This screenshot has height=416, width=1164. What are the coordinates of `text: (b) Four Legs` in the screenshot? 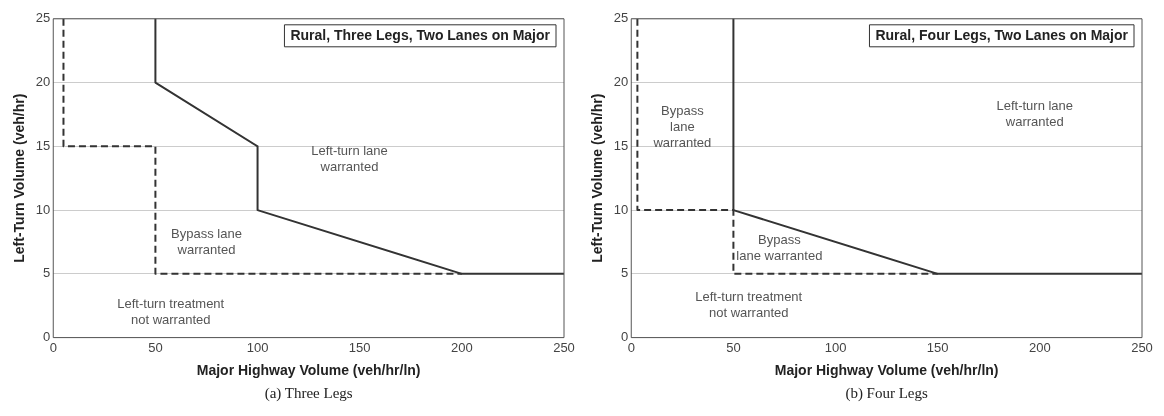 It's located at (887, 394).